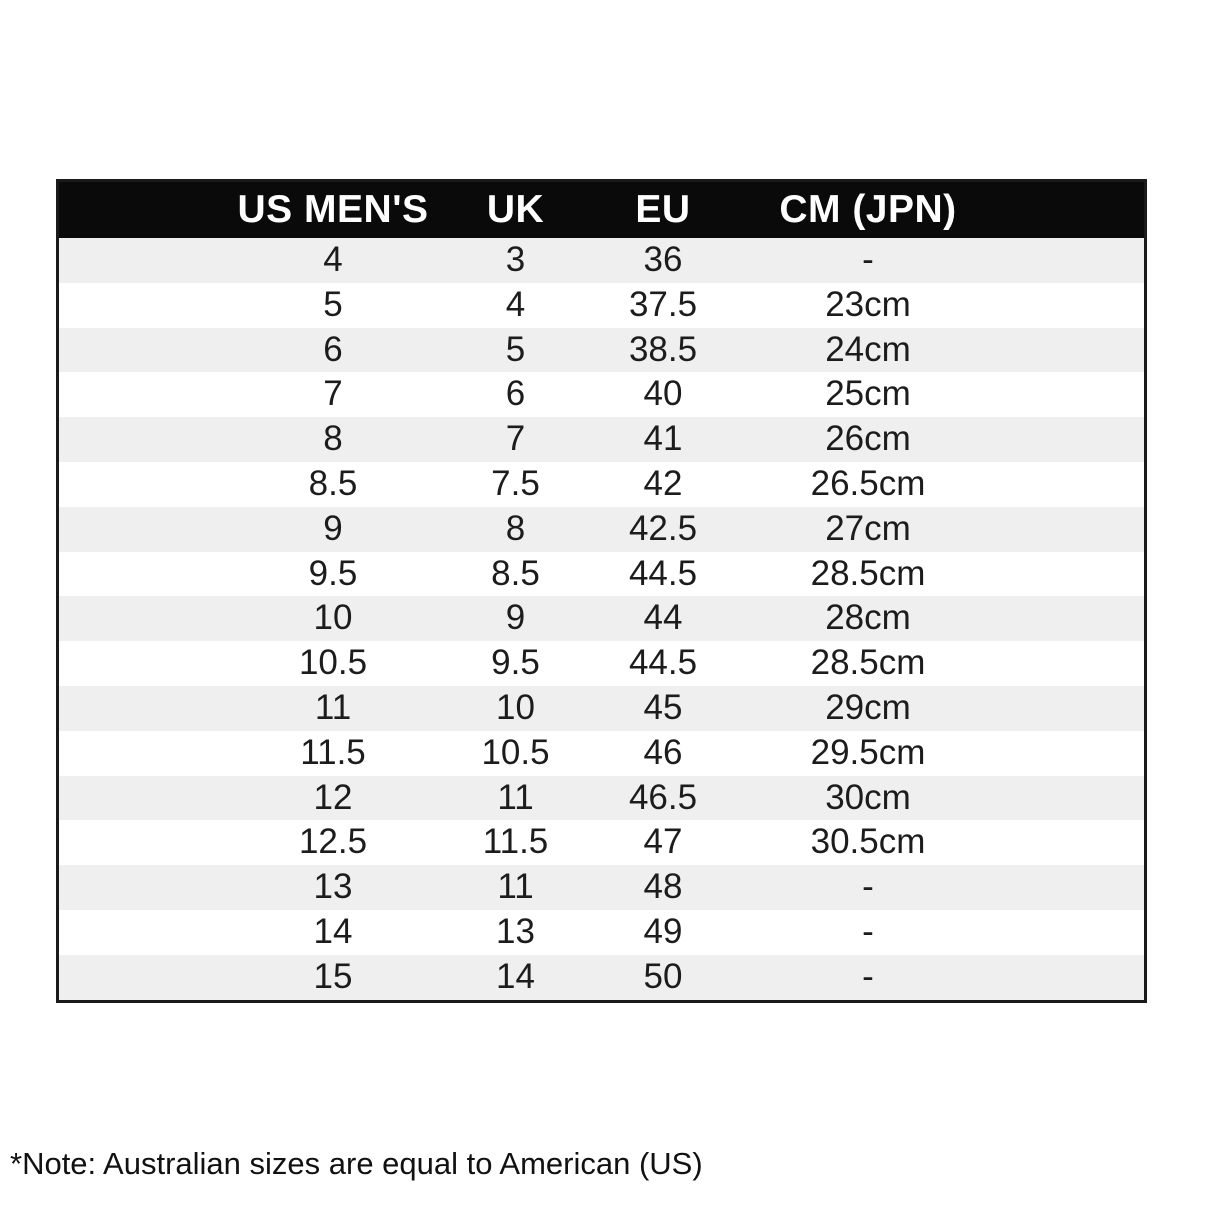 This screenshot has height=1214, width=1214. What do you see at coordinates (663, 304) in the screenshot?
I see `table-cell: 37.5` at bounding box center [663, 304].